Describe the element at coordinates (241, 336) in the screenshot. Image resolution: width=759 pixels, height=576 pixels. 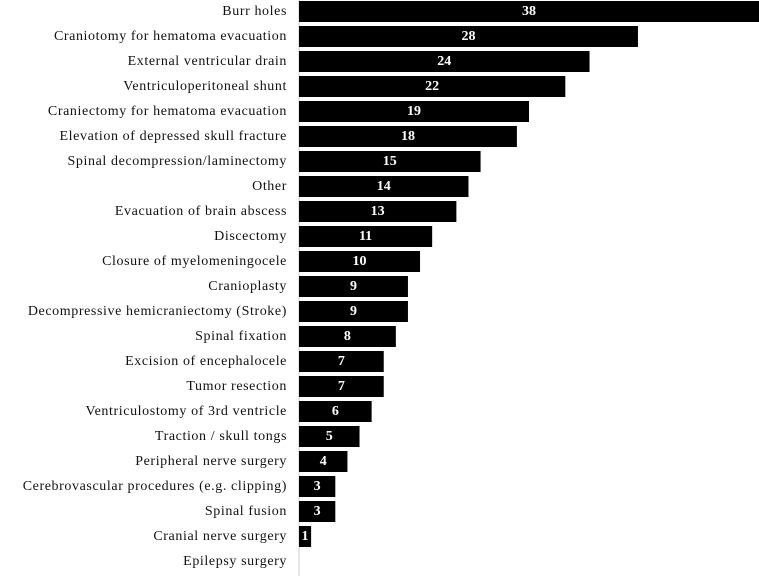
I see `category-label: Spinal fixation` at that location.